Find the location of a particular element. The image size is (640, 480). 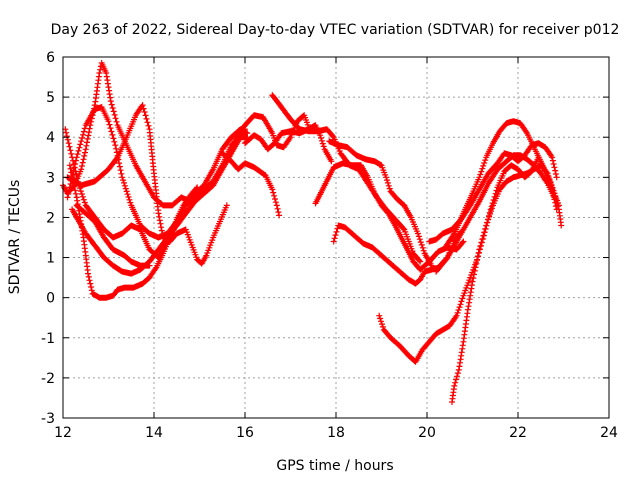

y-tick-label: 1 is located at coordinates (50, 259).